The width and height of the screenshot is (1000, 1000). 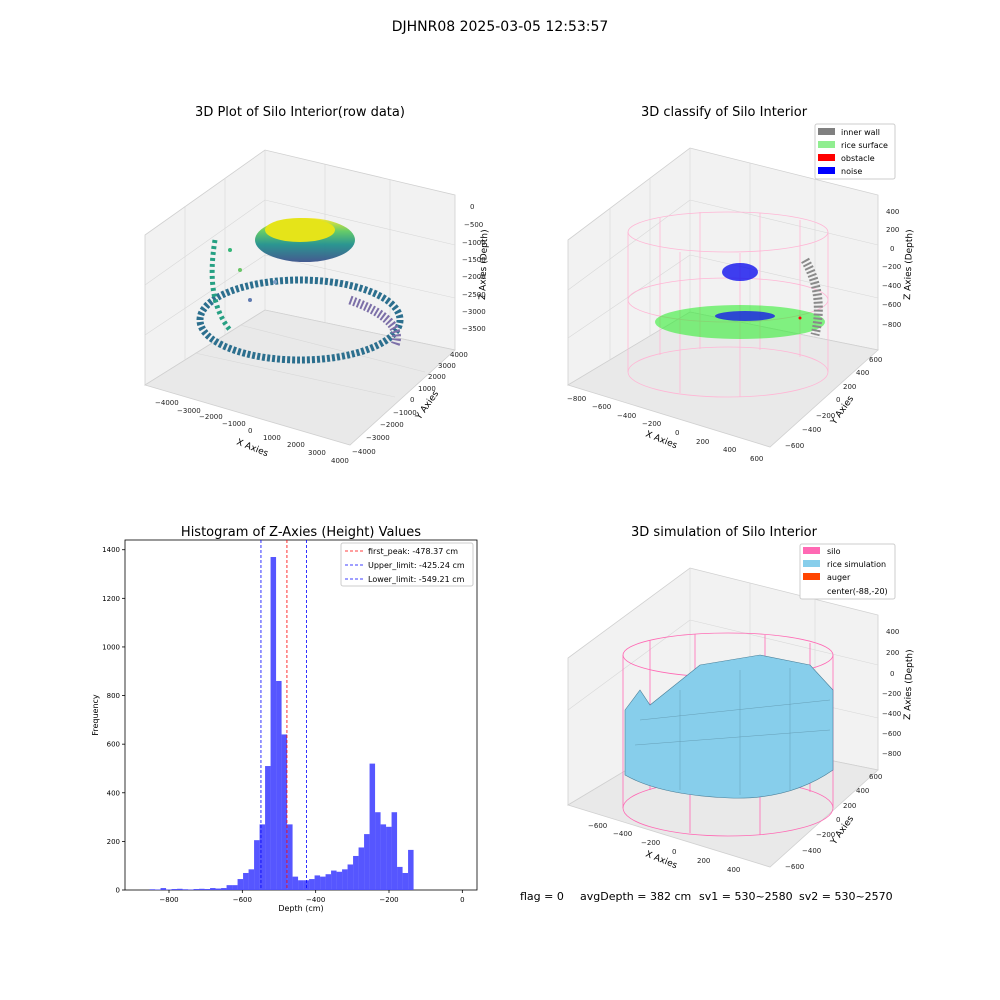 I want to click on panel1-scatter-points, so click(x=300, y=291).